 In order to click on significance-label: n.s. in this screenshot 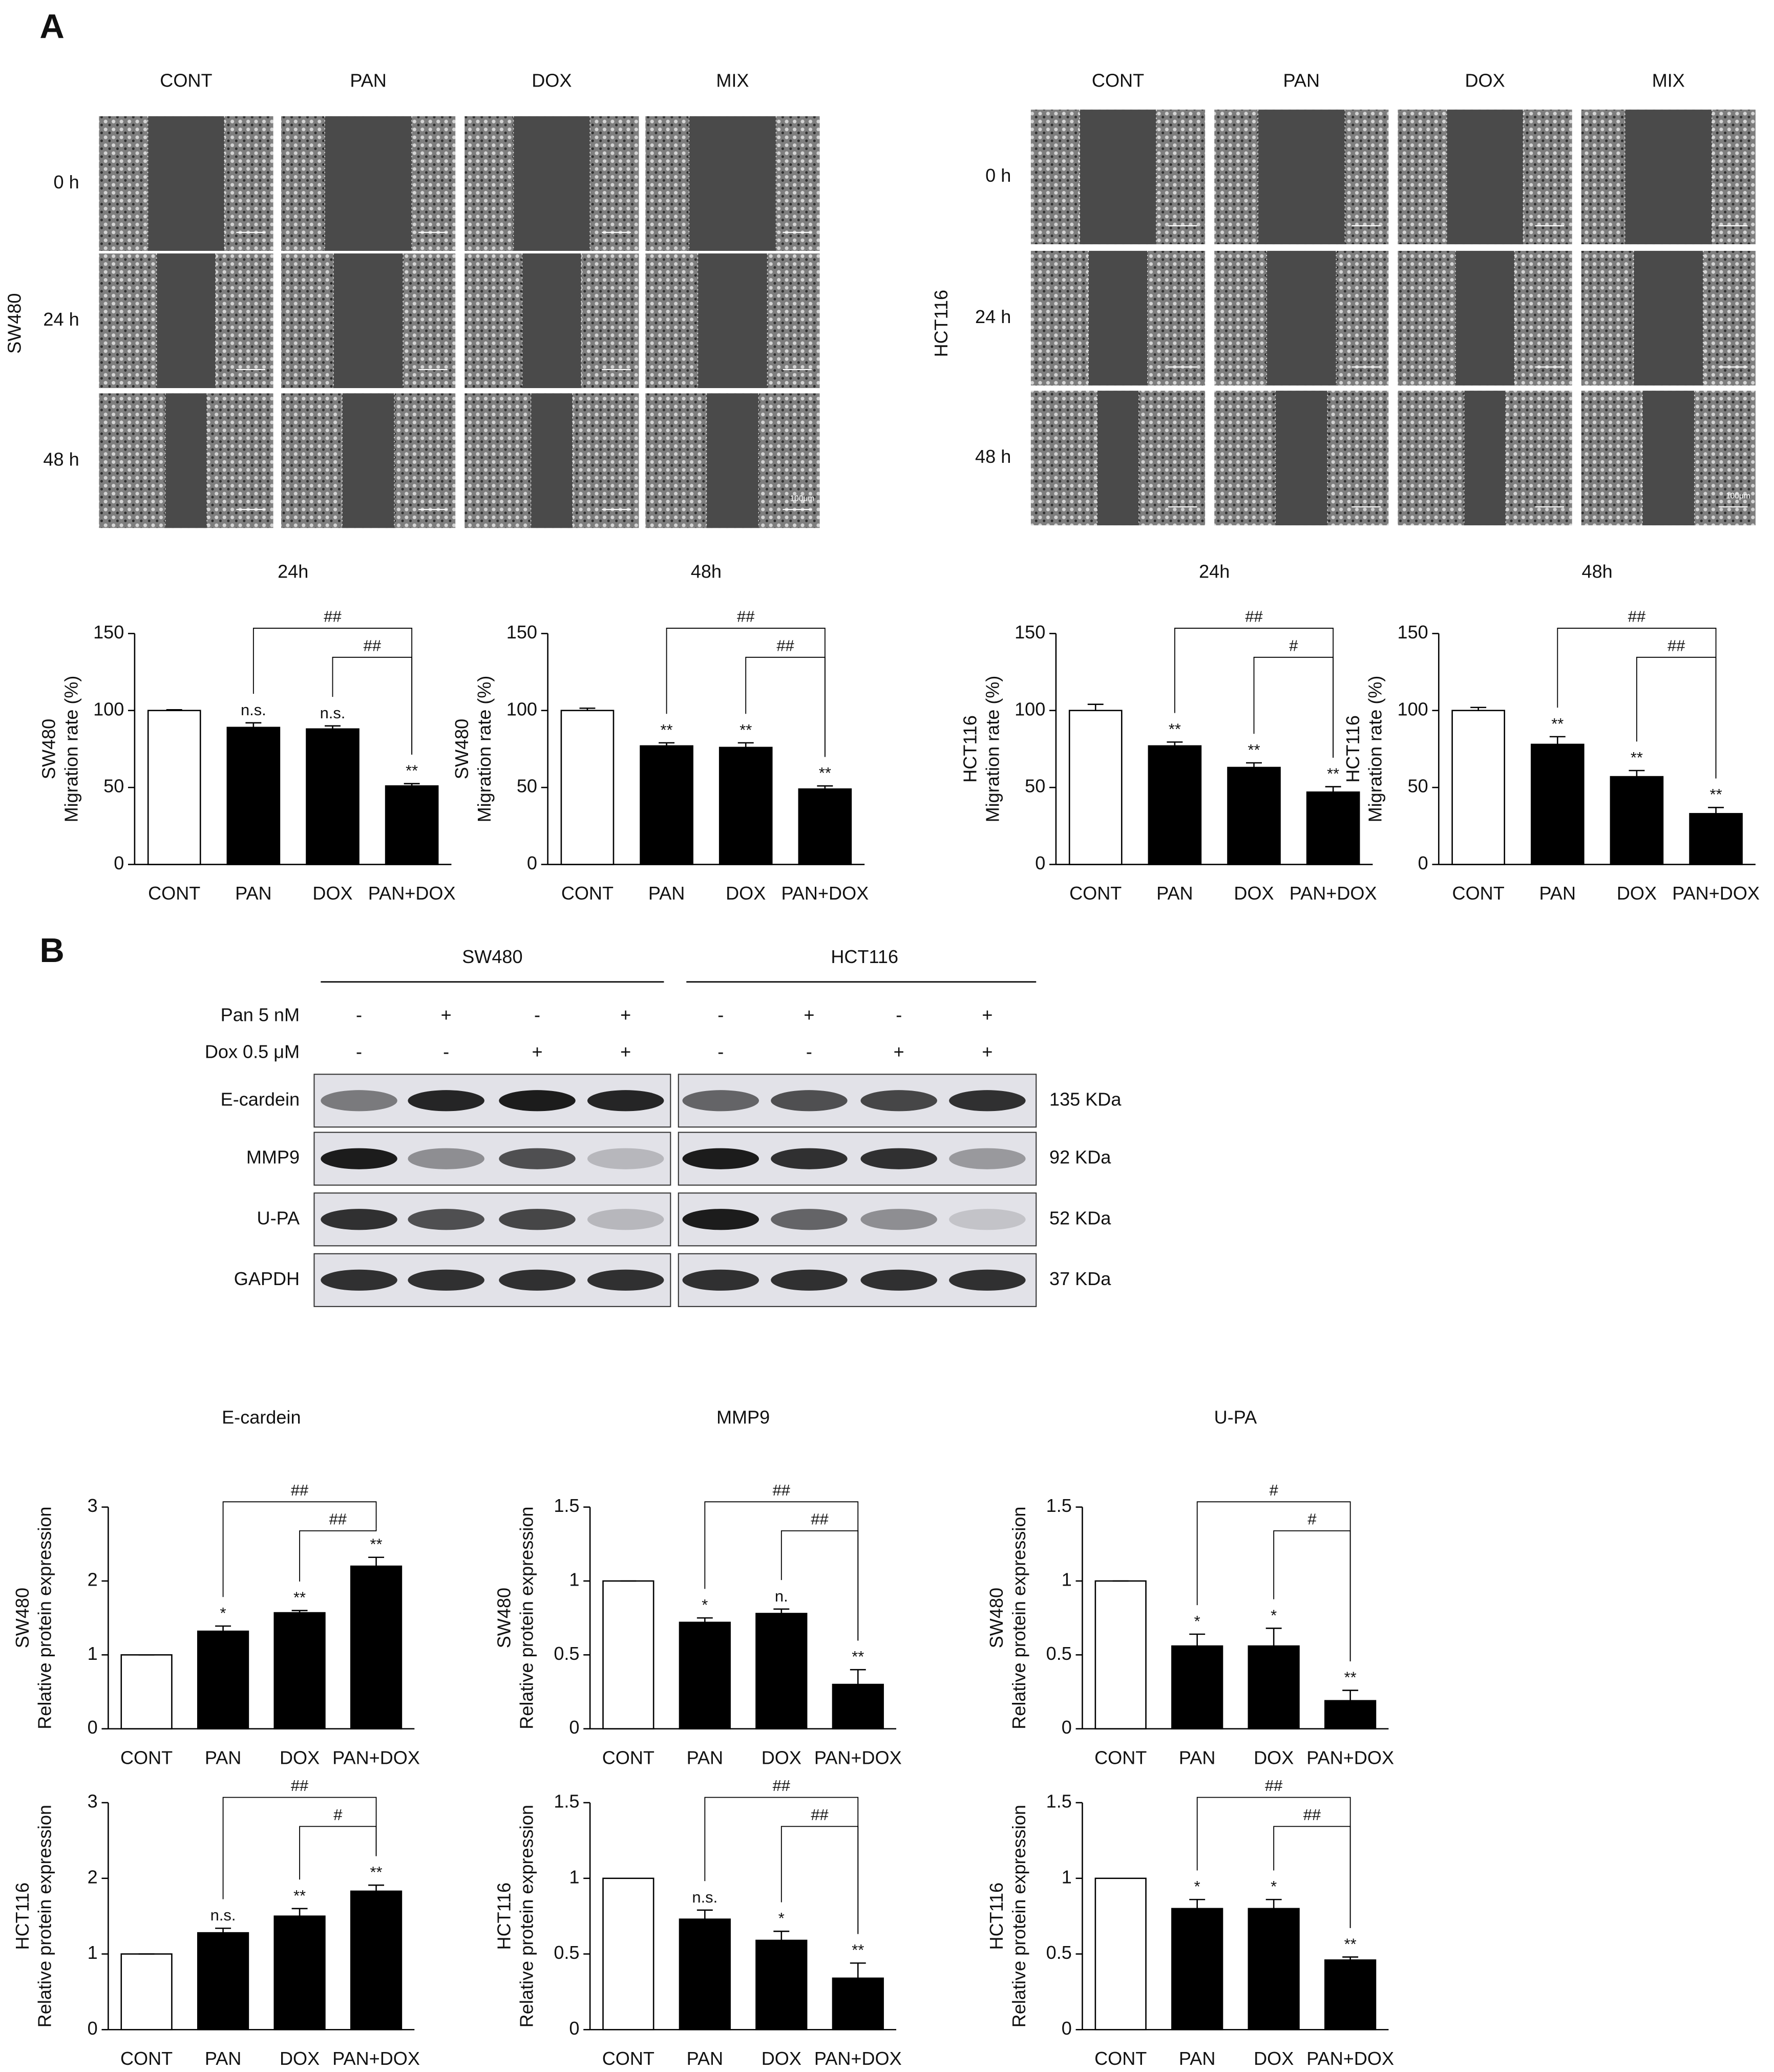, I will do `click(333, 713)`.